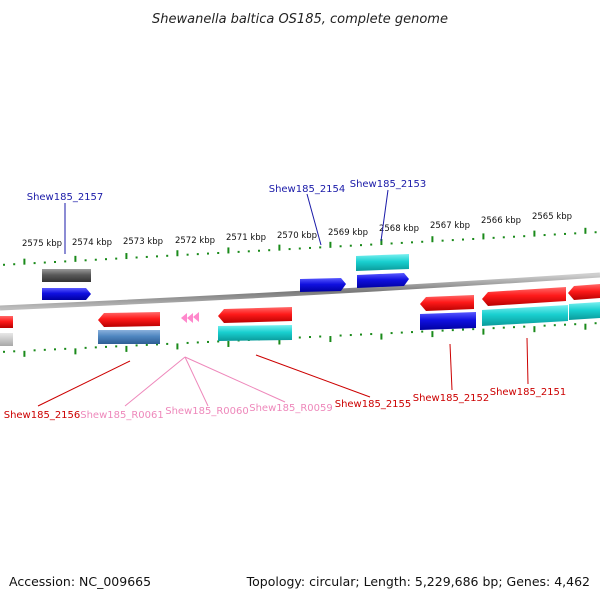 This screenshot has height=600, width=600. Describe the element at coordinates (501, 221) in the screenshot. I see `kbp-label: 2566 kbp` at that location.